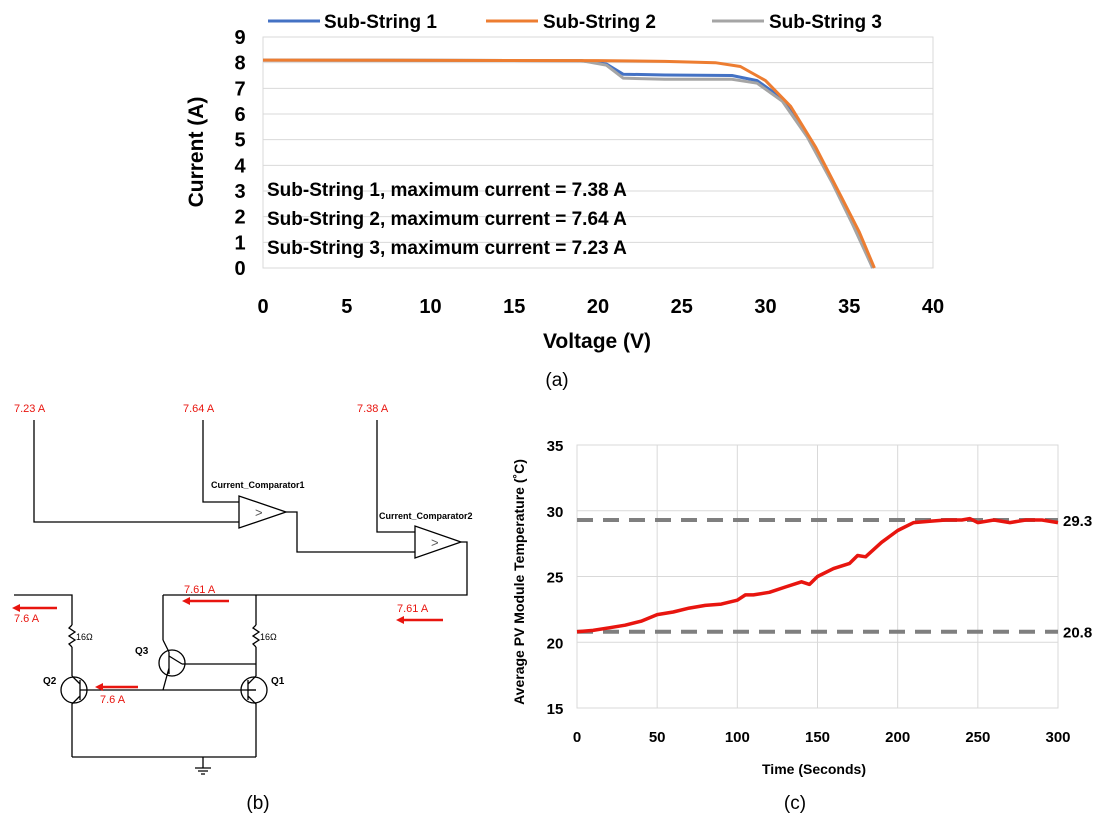 The image size is (1102, 818). What do you see at coordinates (413, 609) in the screenshot?
I see `current-label-comp-out: 7.61 A` at bounding box center [413, 609].